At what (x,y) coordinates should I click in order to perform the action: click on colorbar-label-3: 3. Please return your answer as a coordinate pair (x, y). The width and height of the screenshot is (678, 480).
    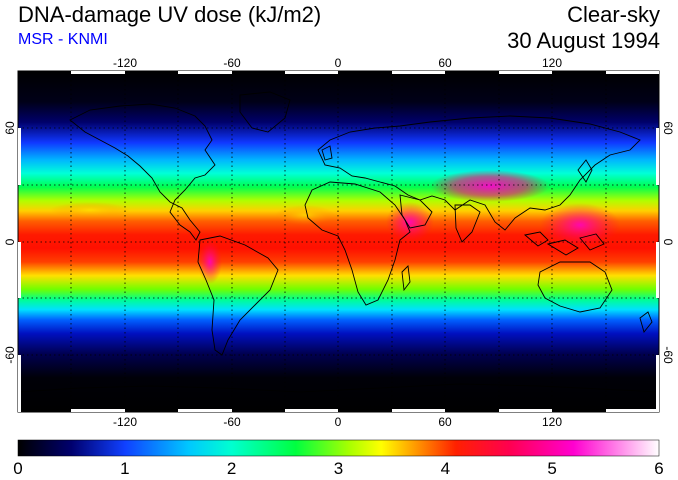
    Looking at the image, I should click on (338, 468).